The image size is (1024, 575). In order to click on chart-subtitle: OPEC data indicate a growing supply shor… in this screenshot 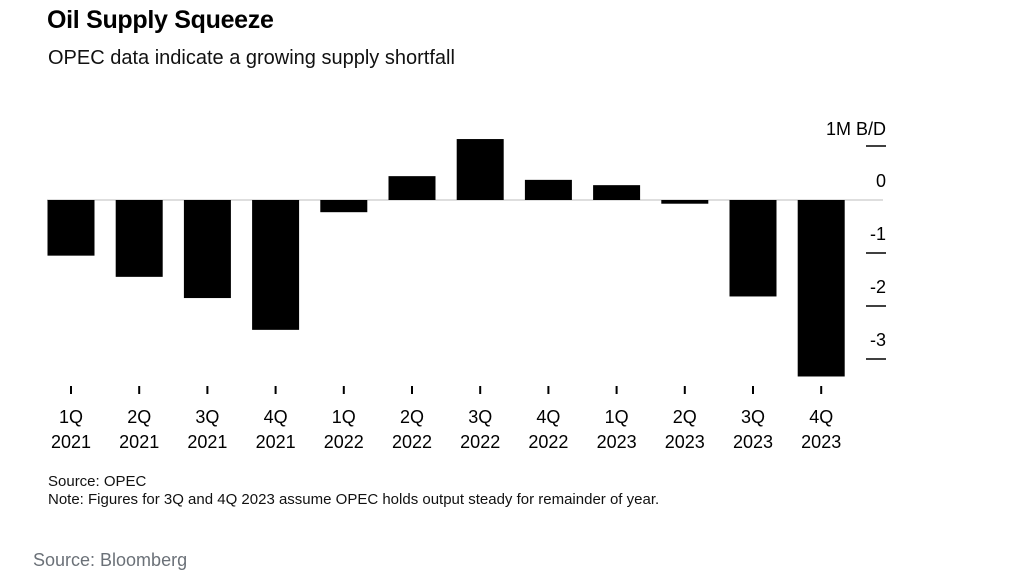, I will do `click(251, 58)`.